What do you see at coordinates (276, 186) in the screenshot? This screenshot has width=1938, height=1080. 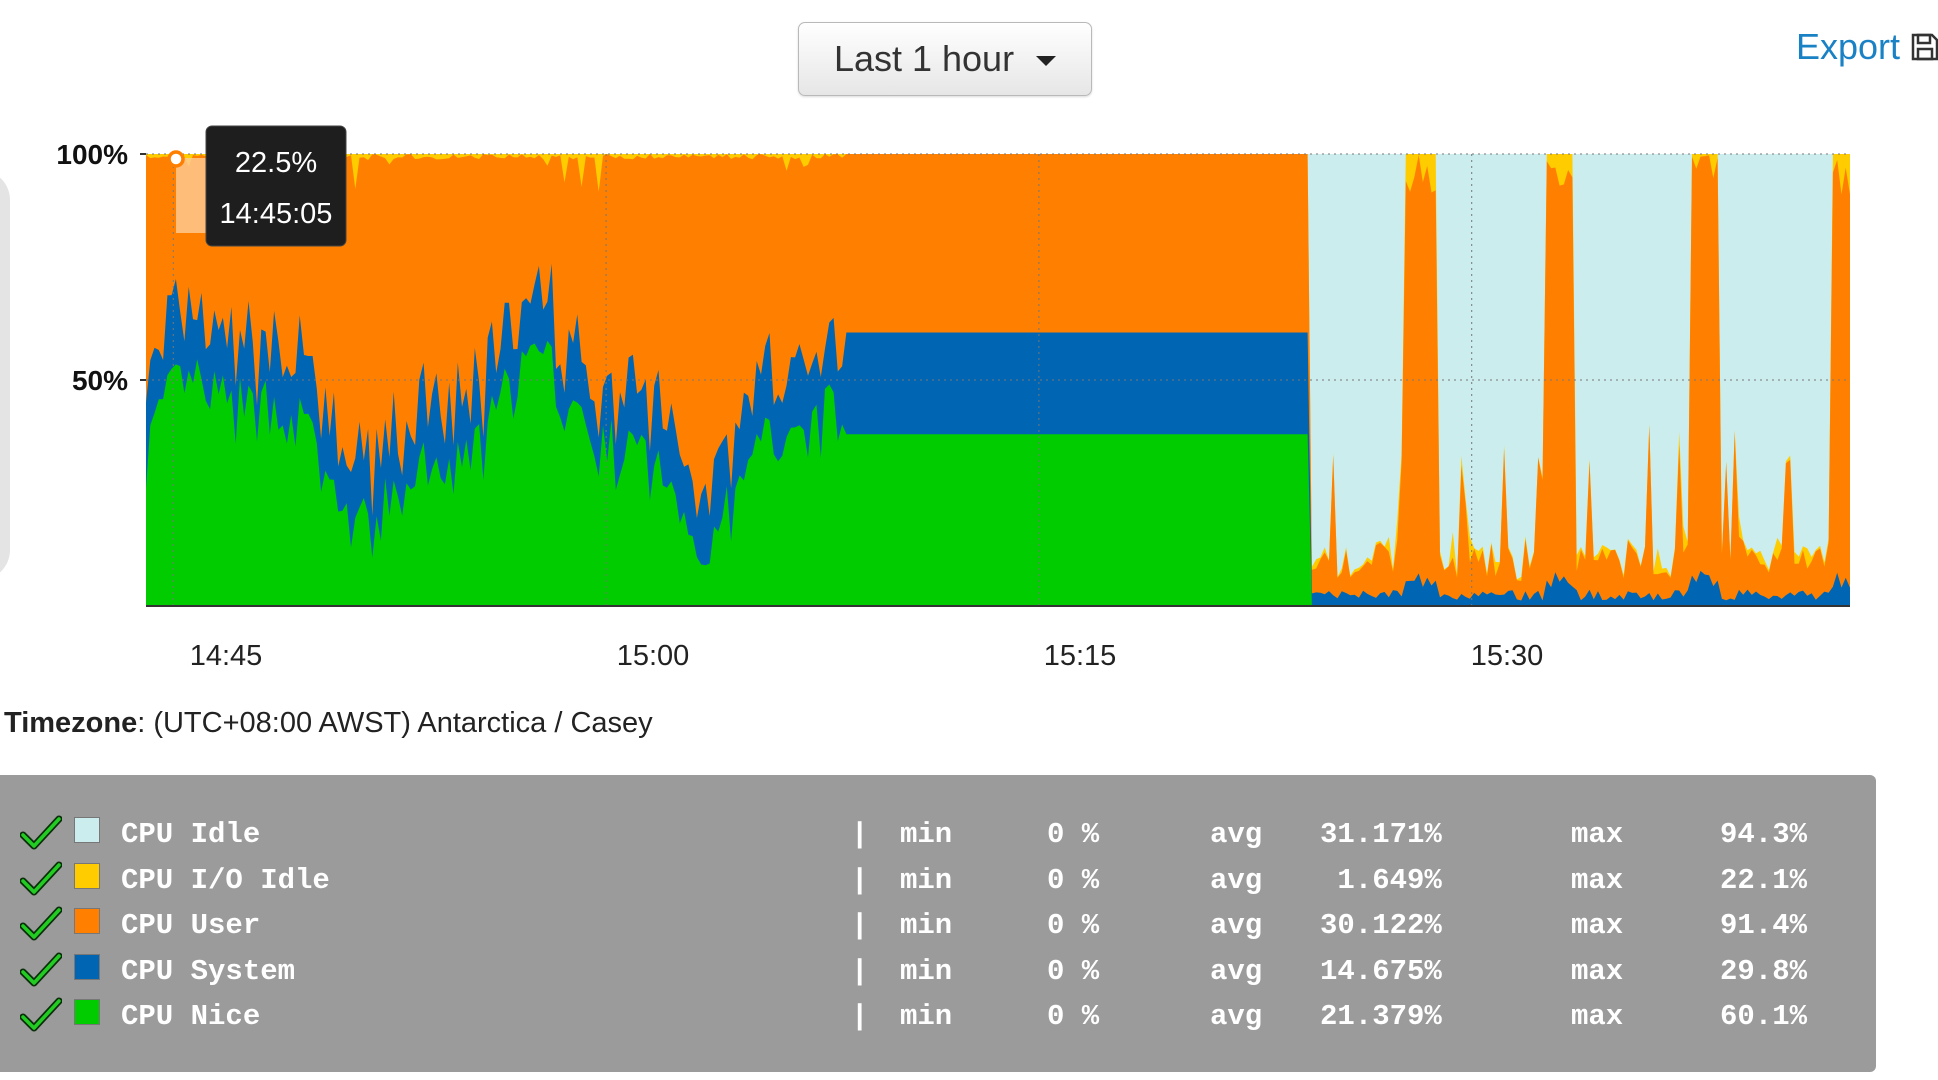 I see `tooltip-box` at bounding box center [276, 186].